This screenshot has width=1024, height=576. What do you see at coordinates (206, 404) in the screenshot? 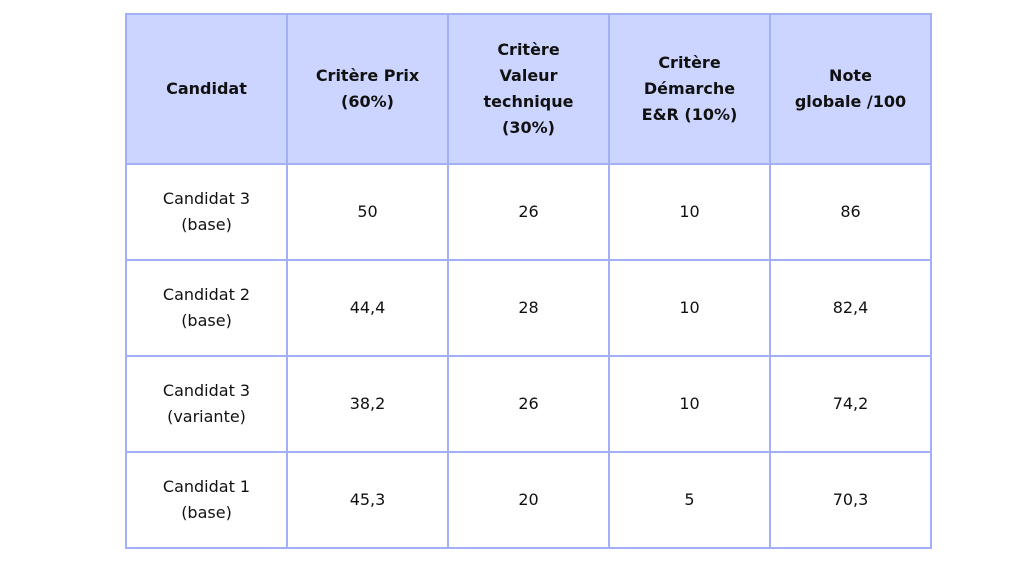
I see `cell-candidat: Candidat 3 (variante)` at bounding box center [206, 404].